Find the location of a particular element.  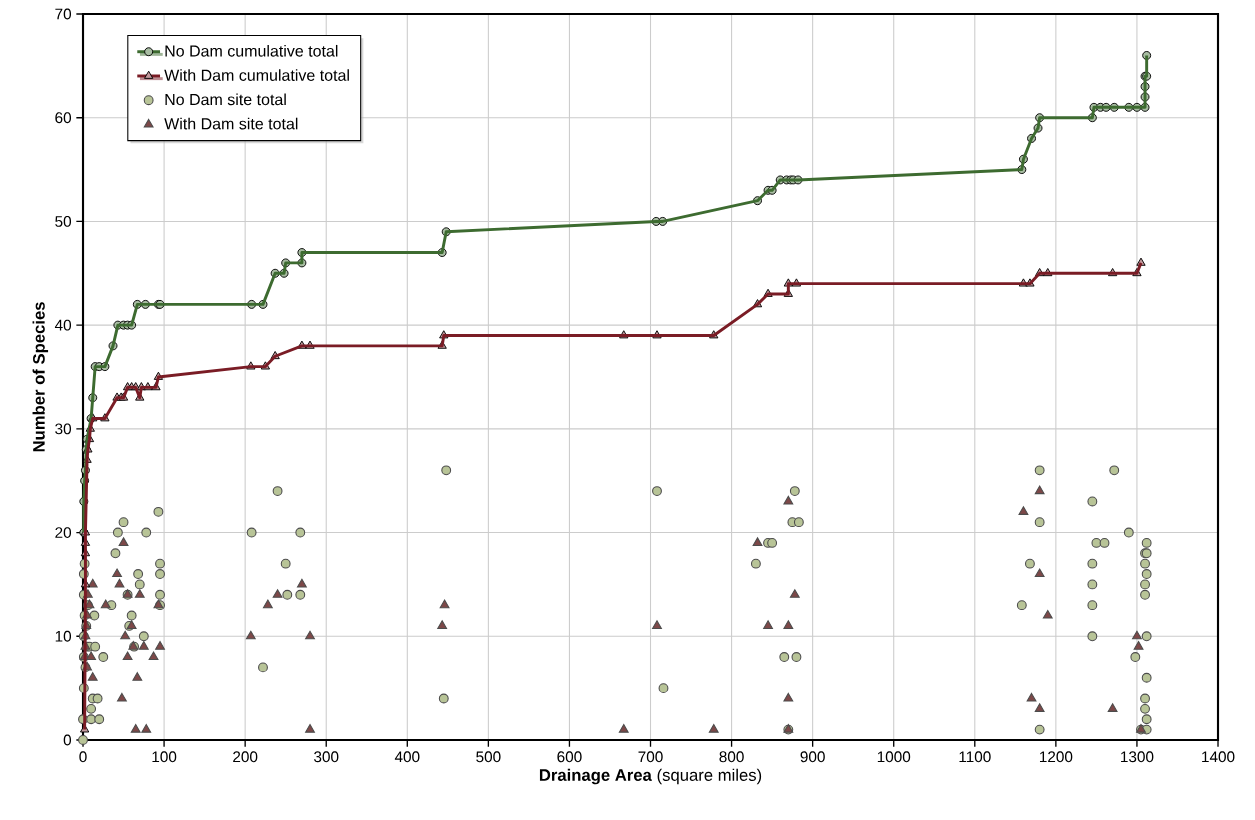

y-tick-label: 60 is located at coordinates (63, 118).